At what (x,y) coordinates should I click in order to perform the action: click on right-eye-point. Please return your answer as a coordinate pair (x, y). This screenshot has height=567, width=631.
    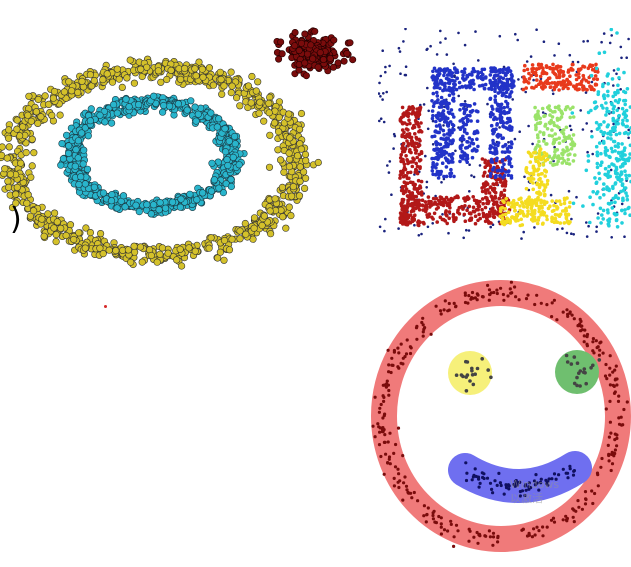
    Looking at the image, I should click on (580, 371).